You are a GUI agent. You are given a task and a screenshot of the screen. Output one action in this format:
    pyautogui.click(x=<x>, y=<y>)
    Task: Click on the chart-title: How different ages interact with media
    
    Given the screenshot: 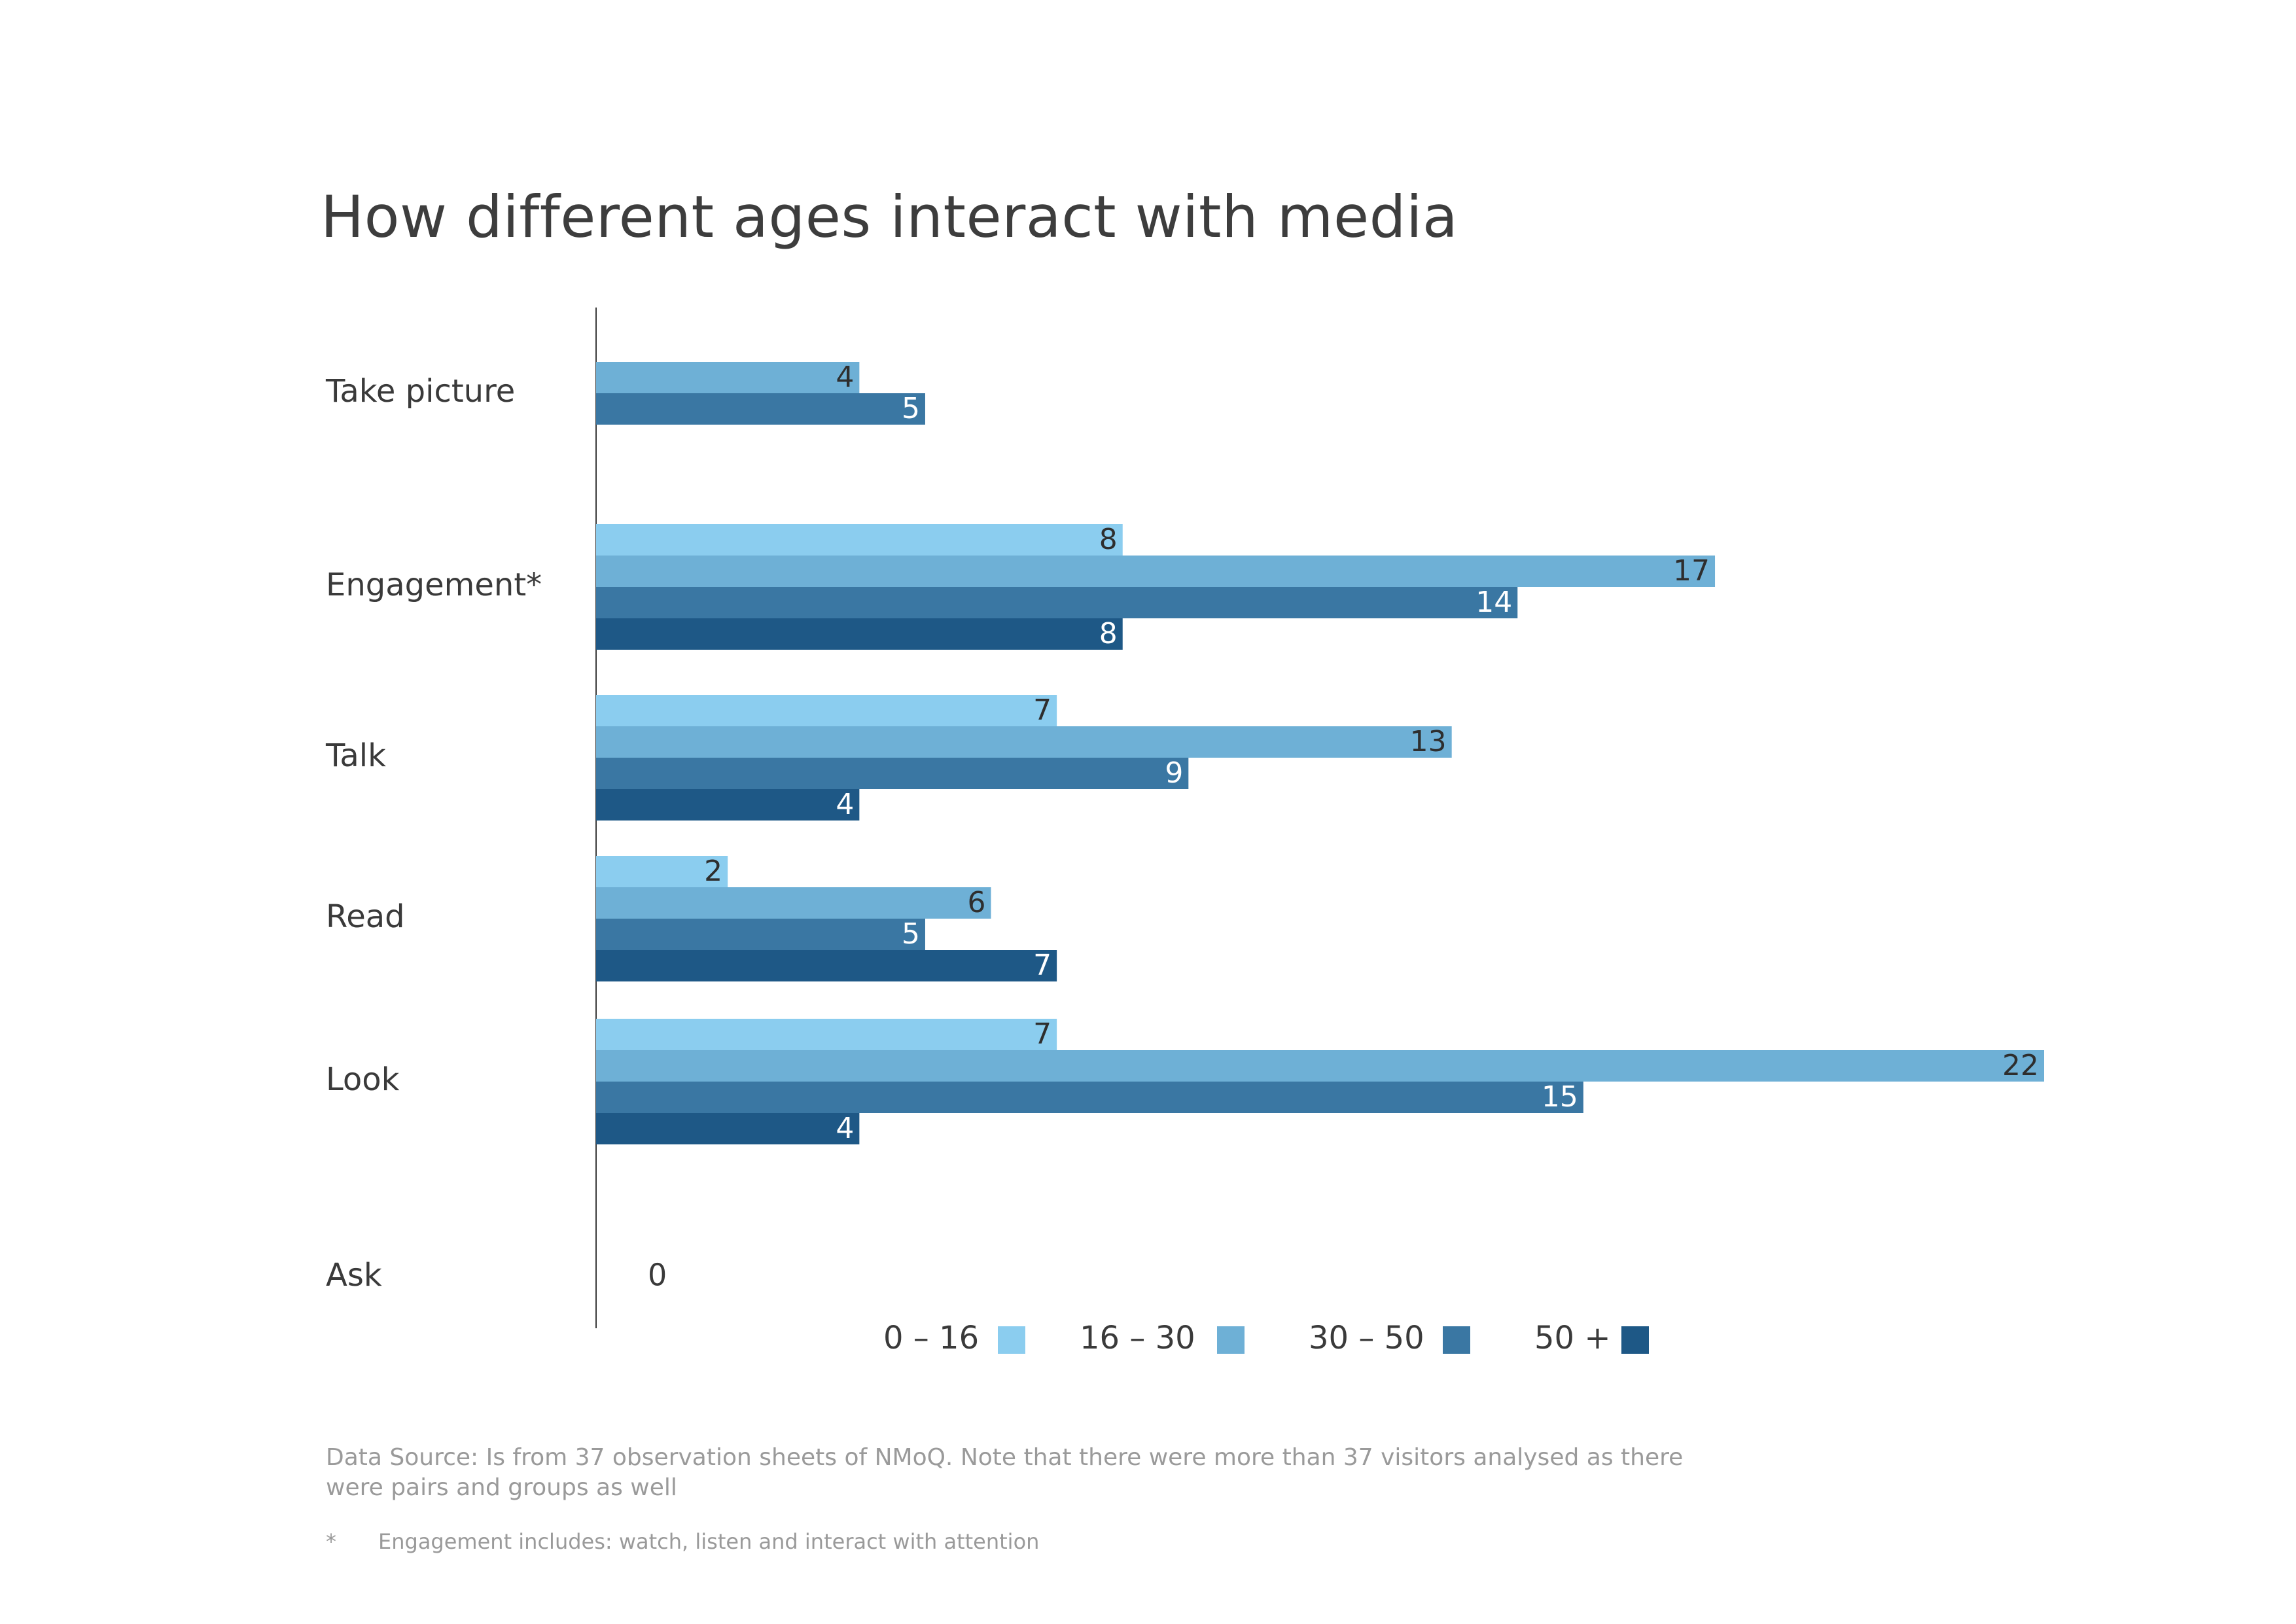 What is the action you would take?
    pyautogui.click(x=889, y=217)
    